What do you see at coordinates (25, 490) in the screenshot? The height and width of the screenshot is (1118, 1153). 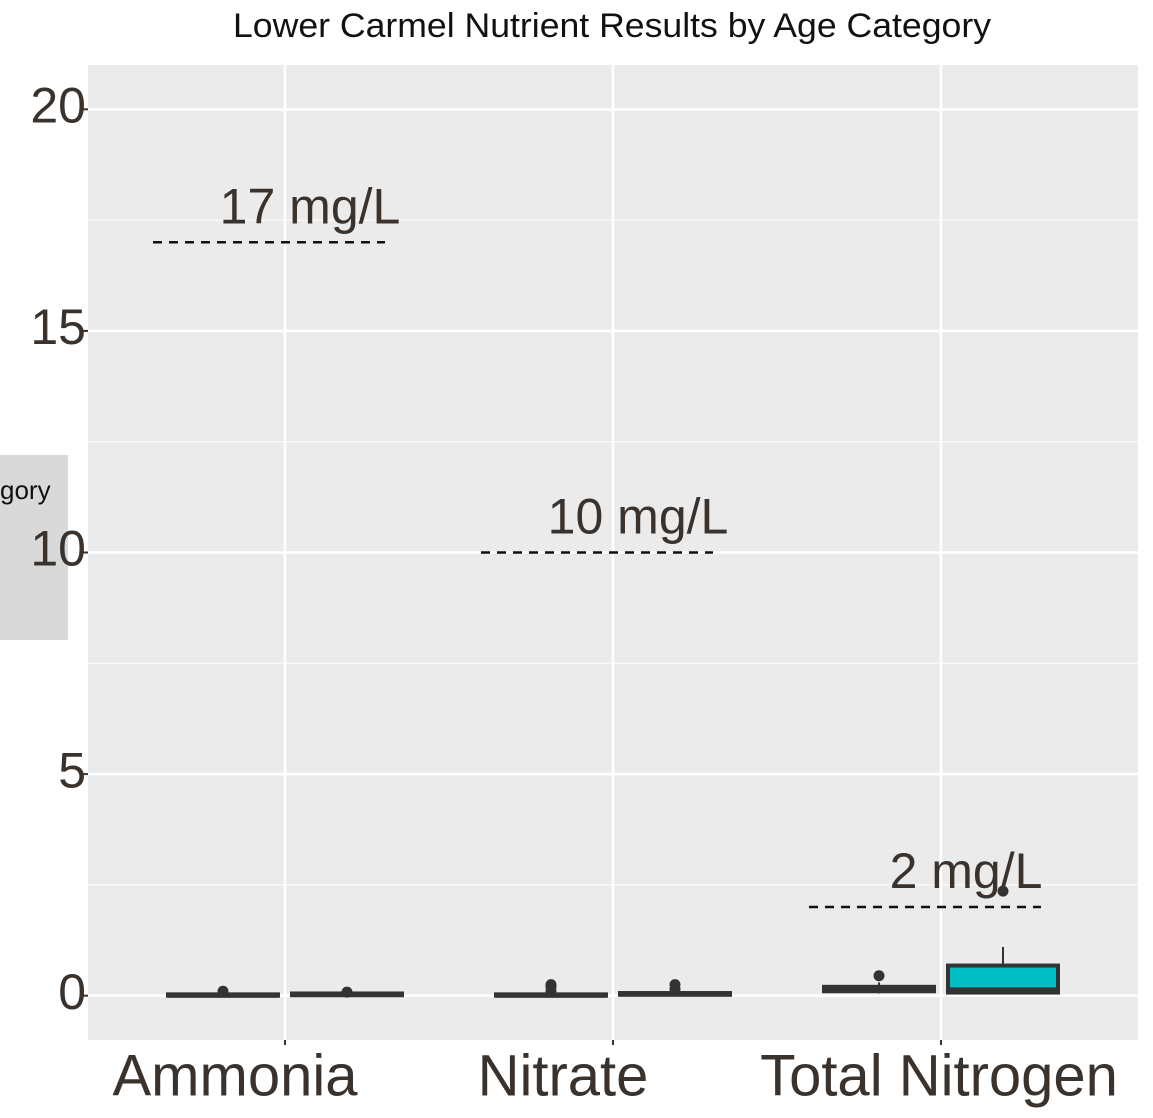 I see `legend-title: gory` at bounding box center [25, 490].